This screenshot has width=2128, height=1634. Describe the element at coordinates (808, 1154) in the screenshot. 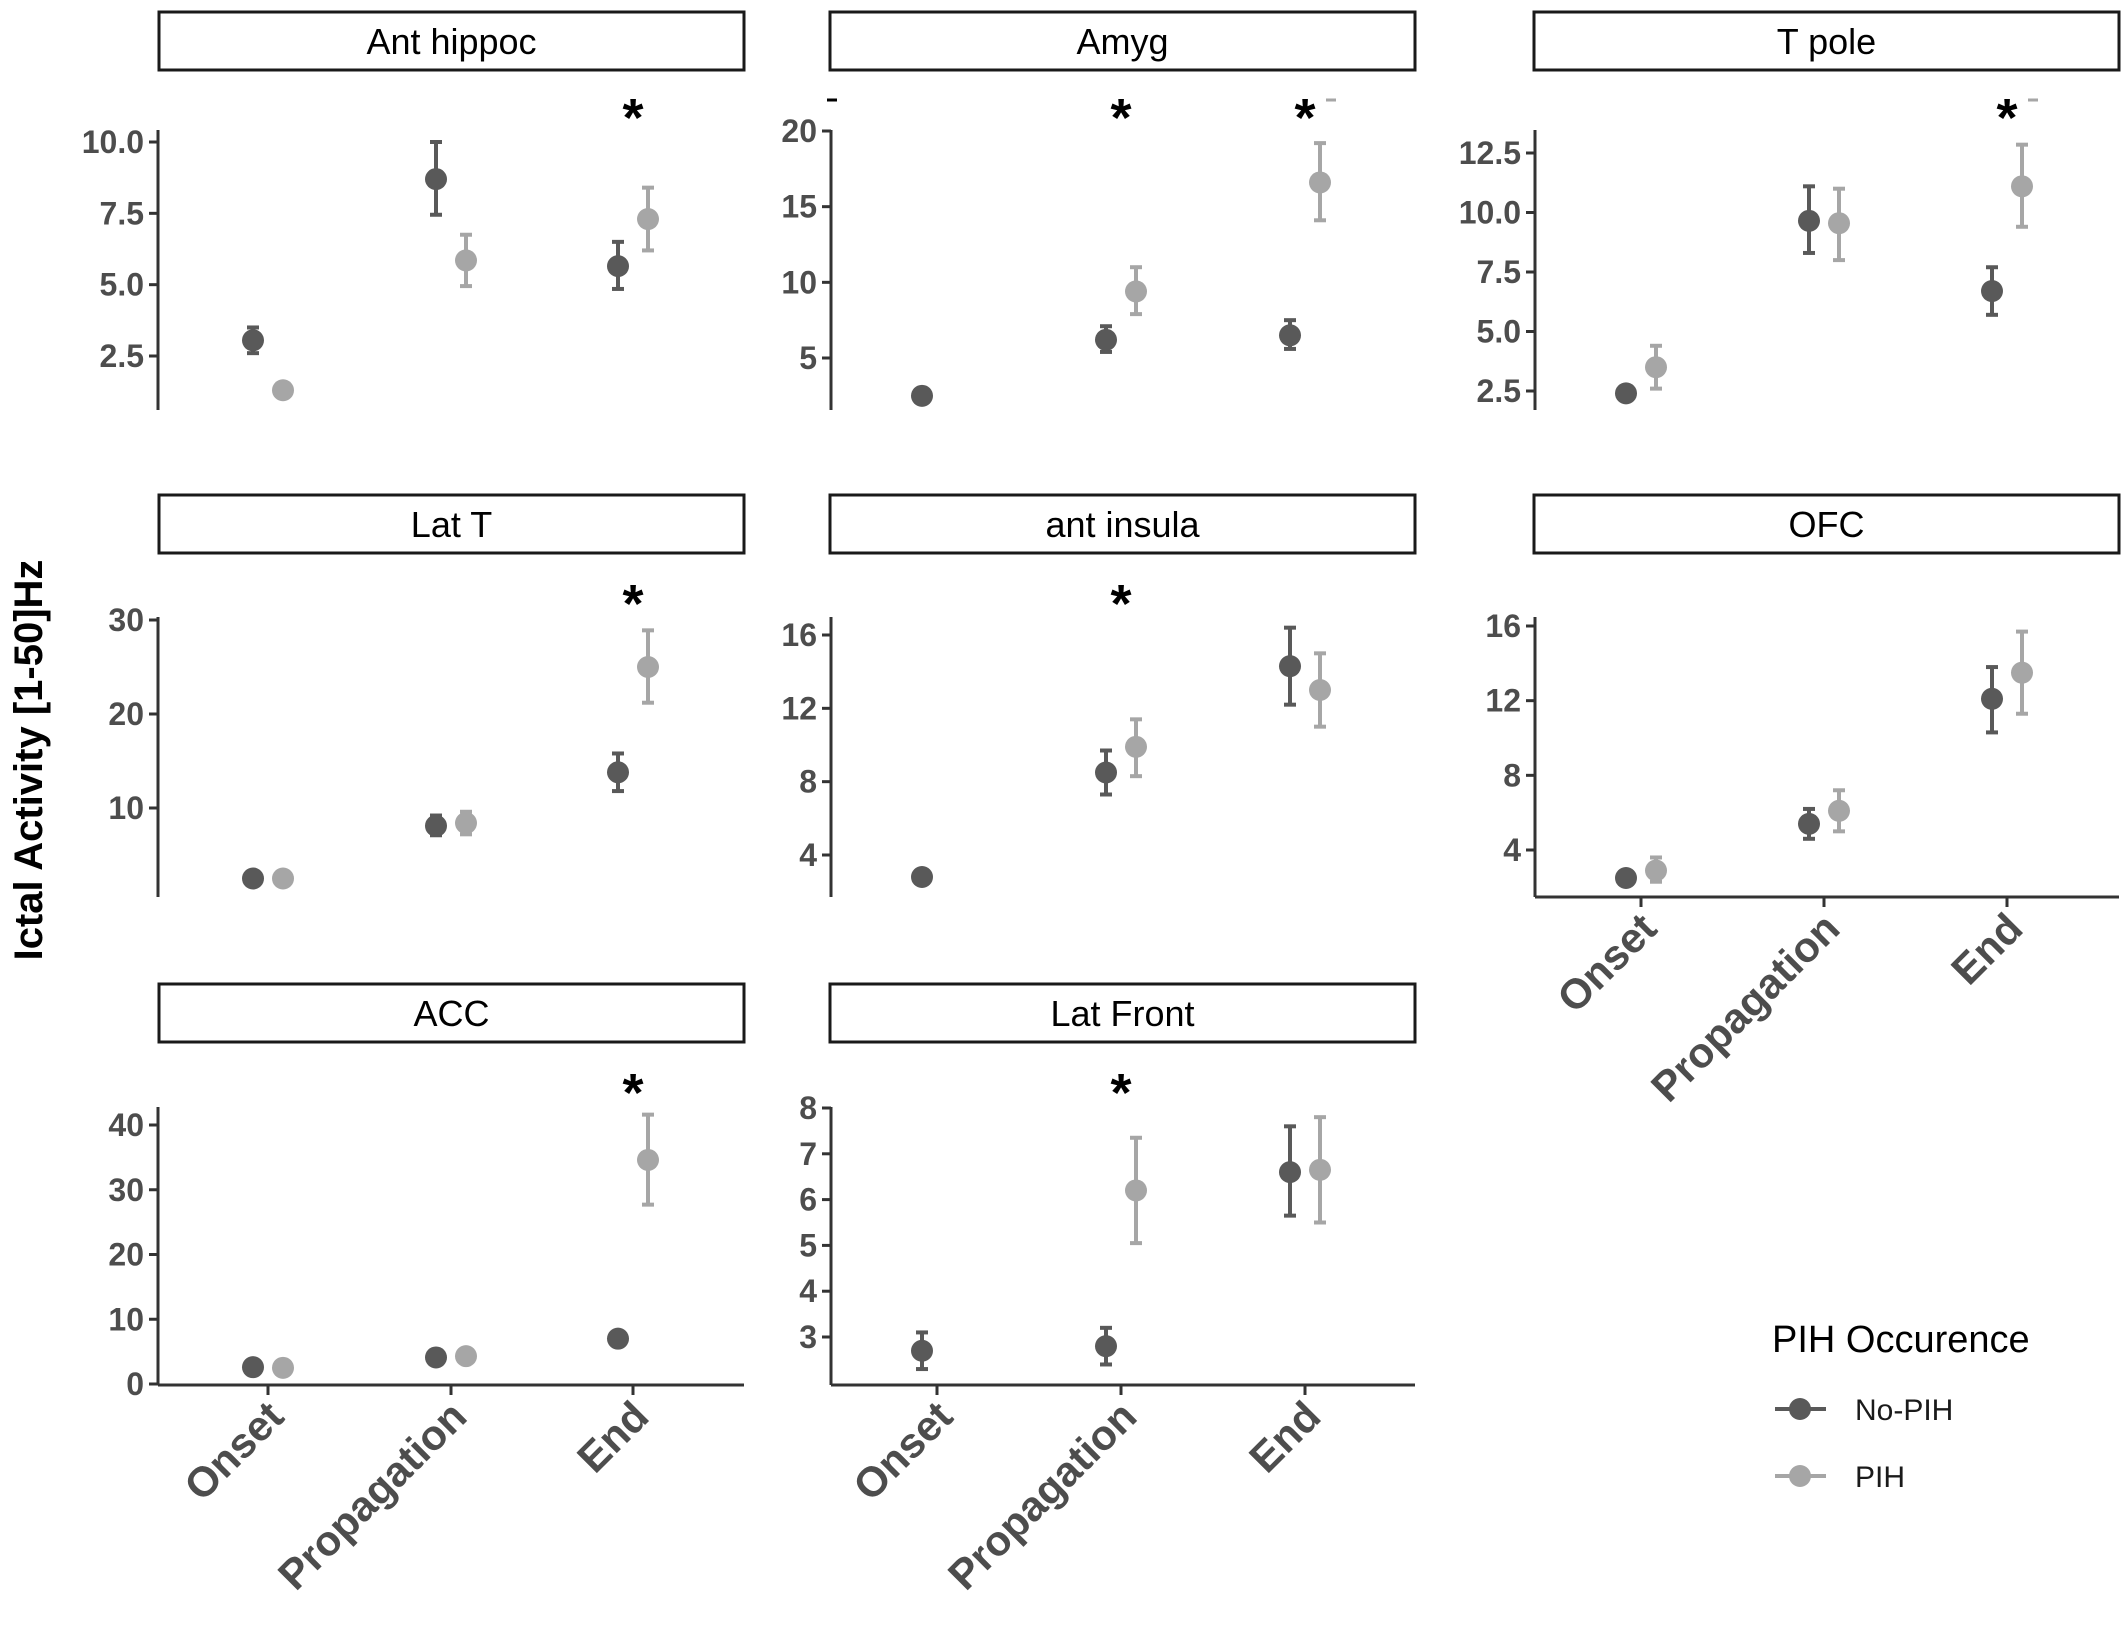

I see `y-tick-label: 7` at that location.